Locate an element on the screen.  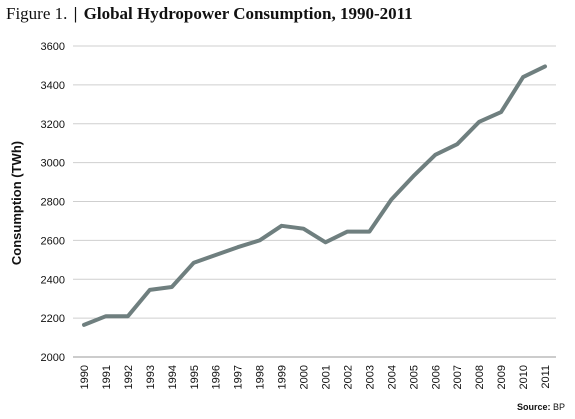
x-tick-label: 2005 is located at coordinates (414, 377).